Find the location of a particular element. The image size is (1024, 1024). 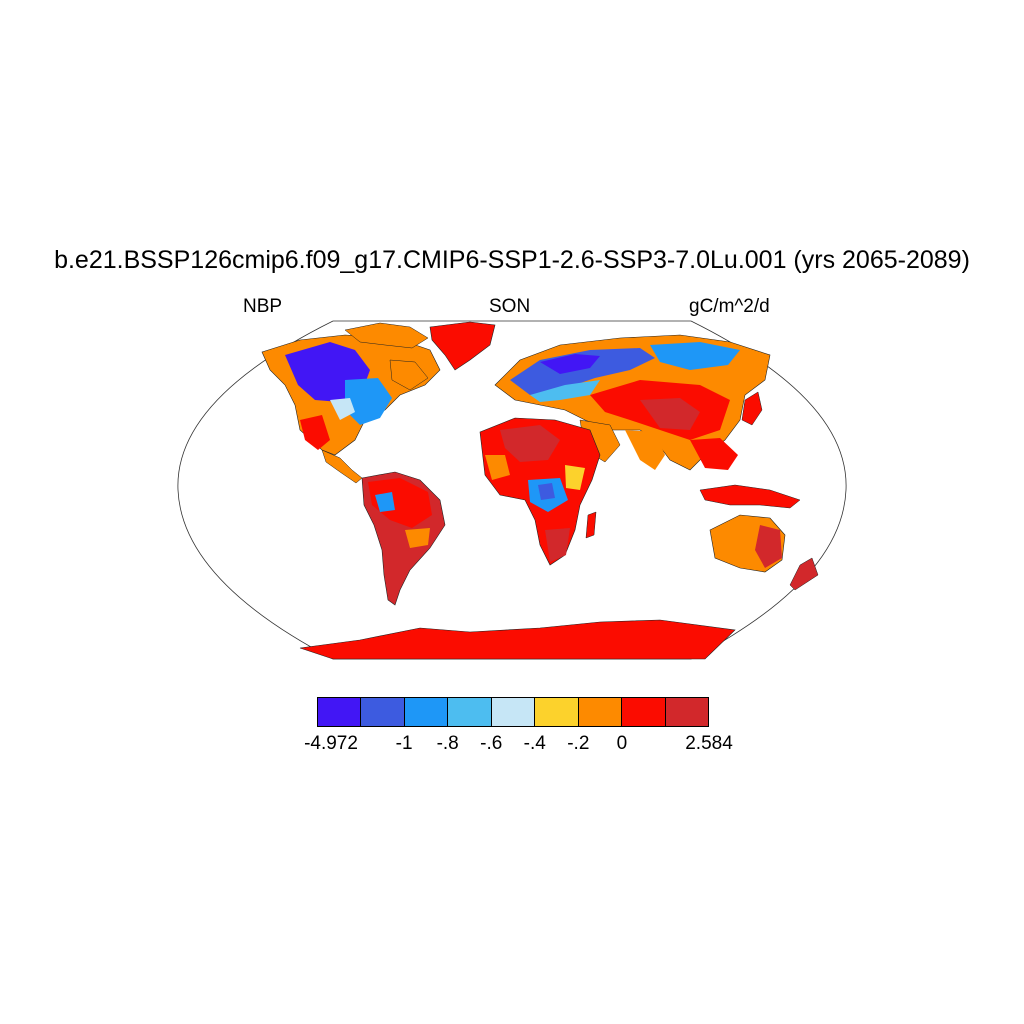

eurasia-north-light is located at coordinates (565, 391).